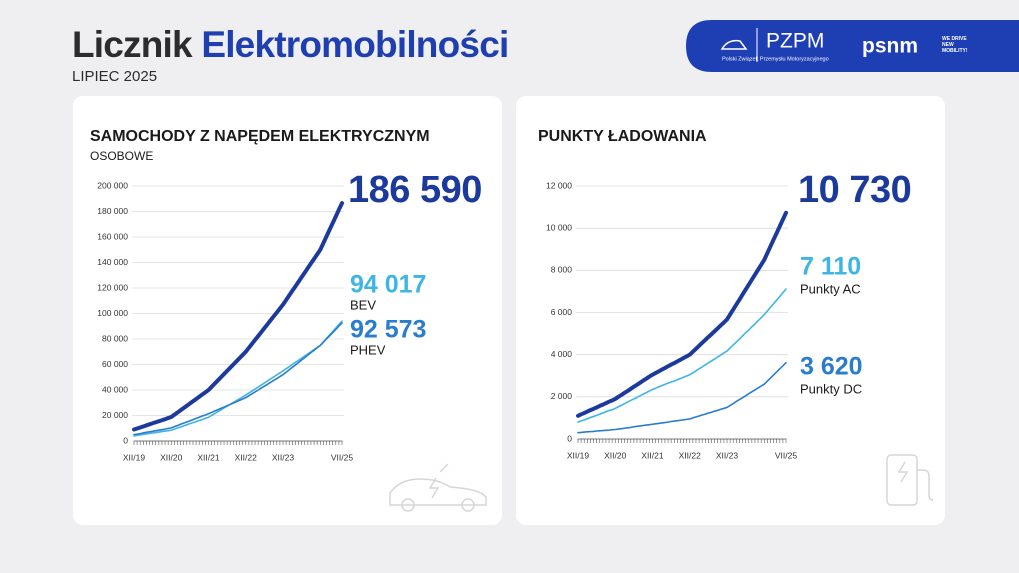  Describe the element at coordinates (831, 388) in the screenshot. I see `legend-label: Punkty DC` at that location.